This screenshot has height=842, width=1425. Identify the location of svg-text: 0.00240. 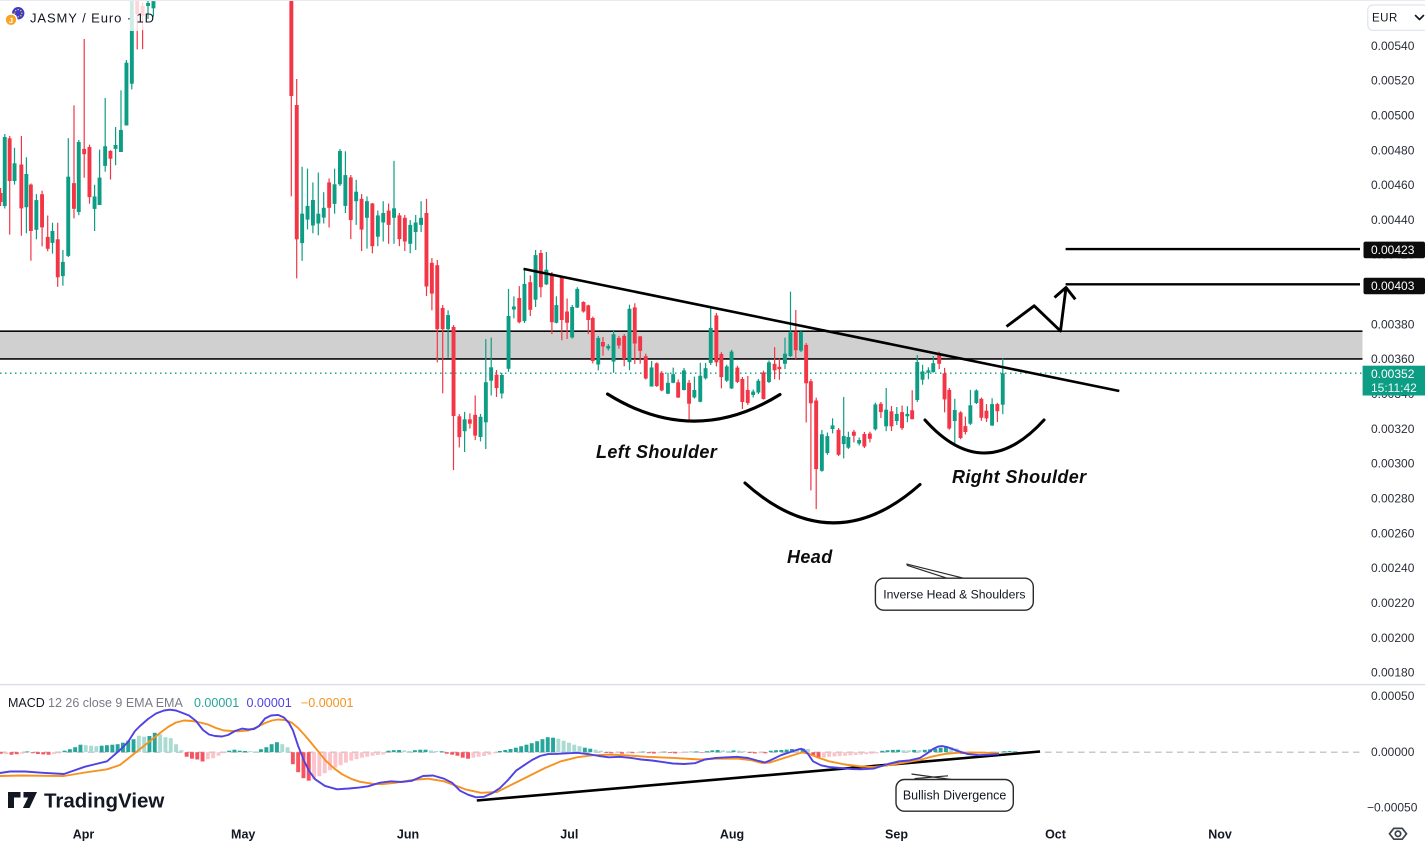
(1393, 568).